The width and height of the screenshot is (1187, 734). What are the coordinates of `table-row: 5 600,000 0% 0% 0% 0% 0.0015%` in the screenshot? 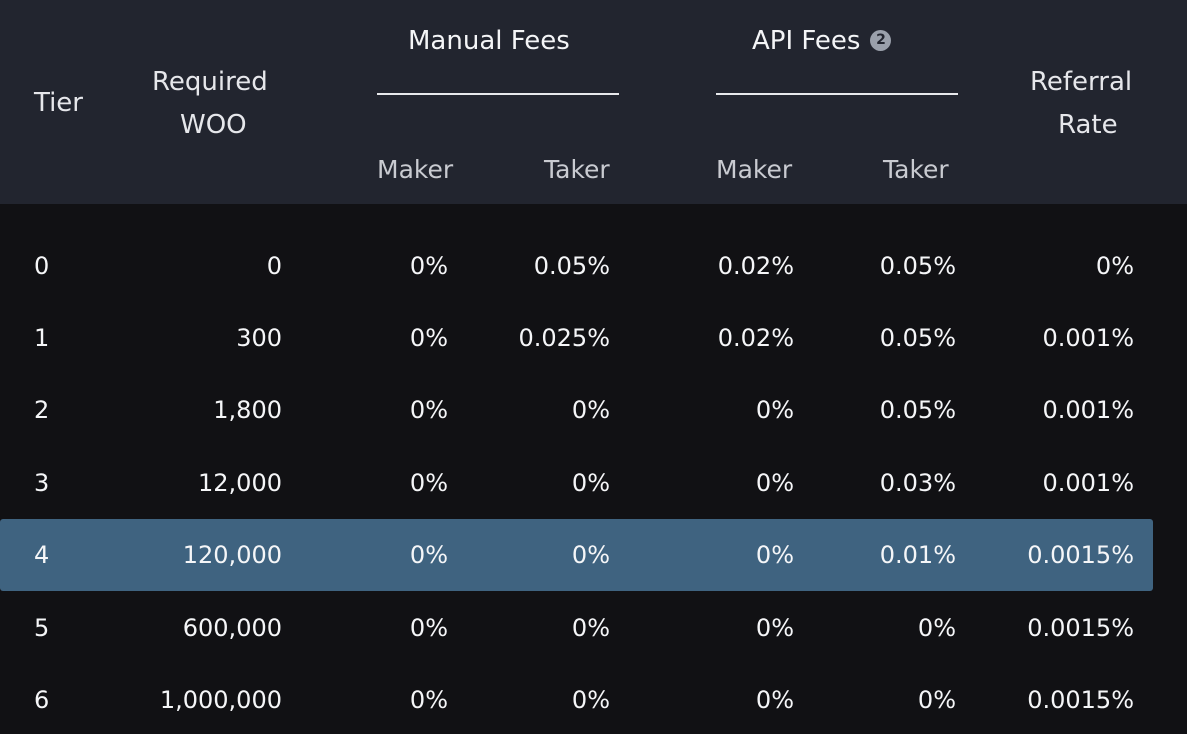 It's located at (576, 628).